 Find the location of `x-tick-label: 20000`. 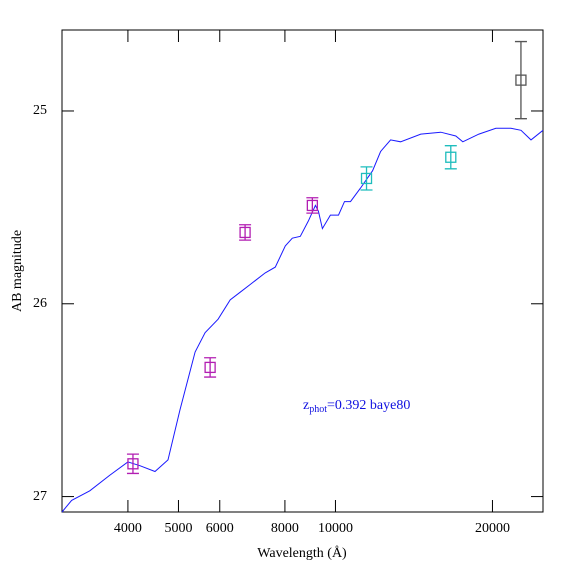

x-tick-label: 20000 is located at coordinates (492, 528).